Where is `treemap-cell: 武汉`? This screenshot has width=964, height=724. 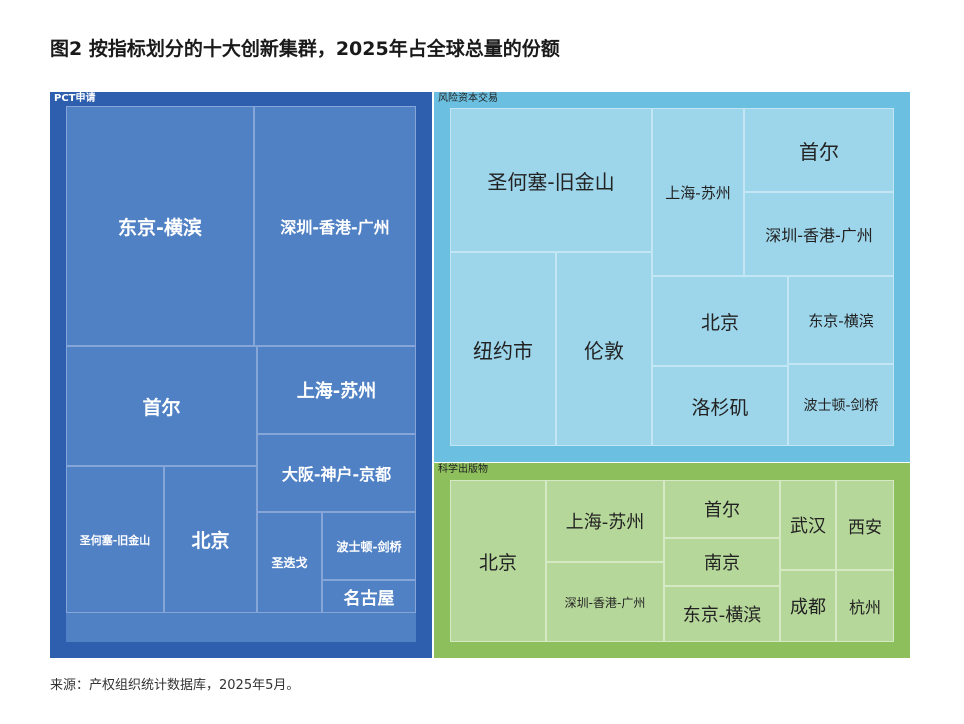
treemap-cell: 武汉 is located at coordinates (808, 525).